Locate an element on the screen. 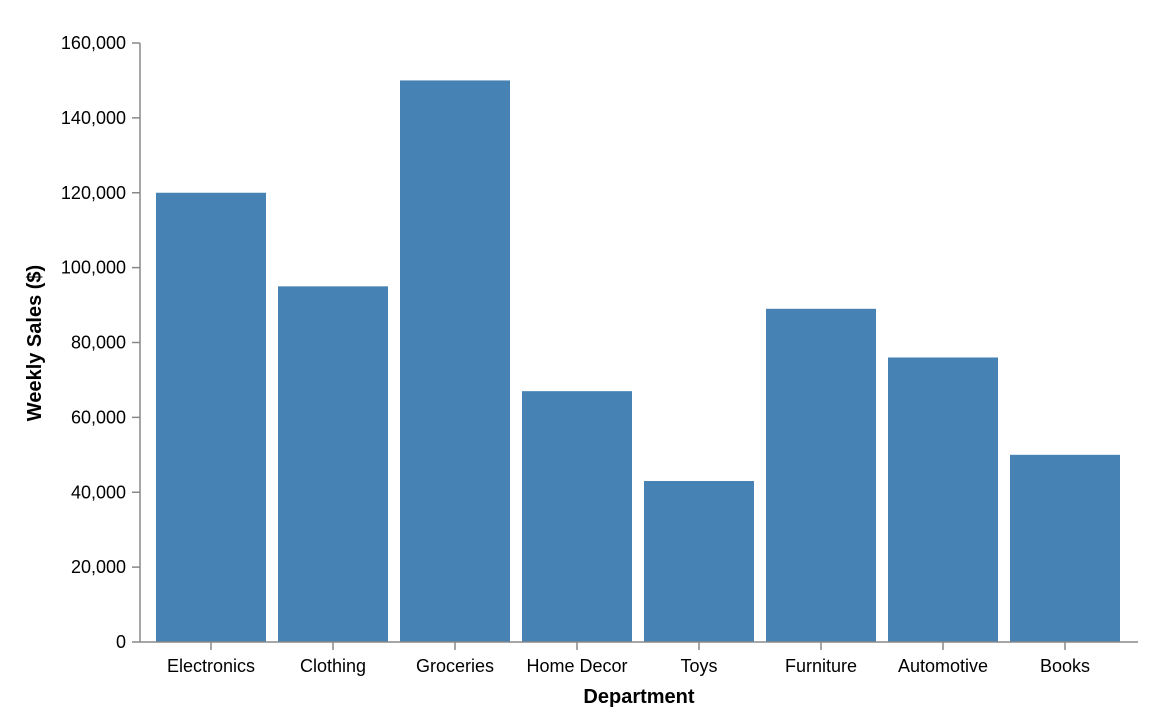  y-tick-label: 160,000 is located at coordinates (93, 43).